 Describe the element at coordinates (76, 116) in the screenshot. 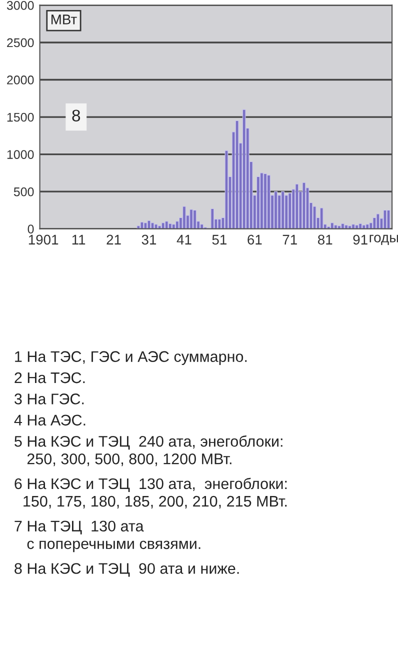

I see `annotation: 8` at that location.